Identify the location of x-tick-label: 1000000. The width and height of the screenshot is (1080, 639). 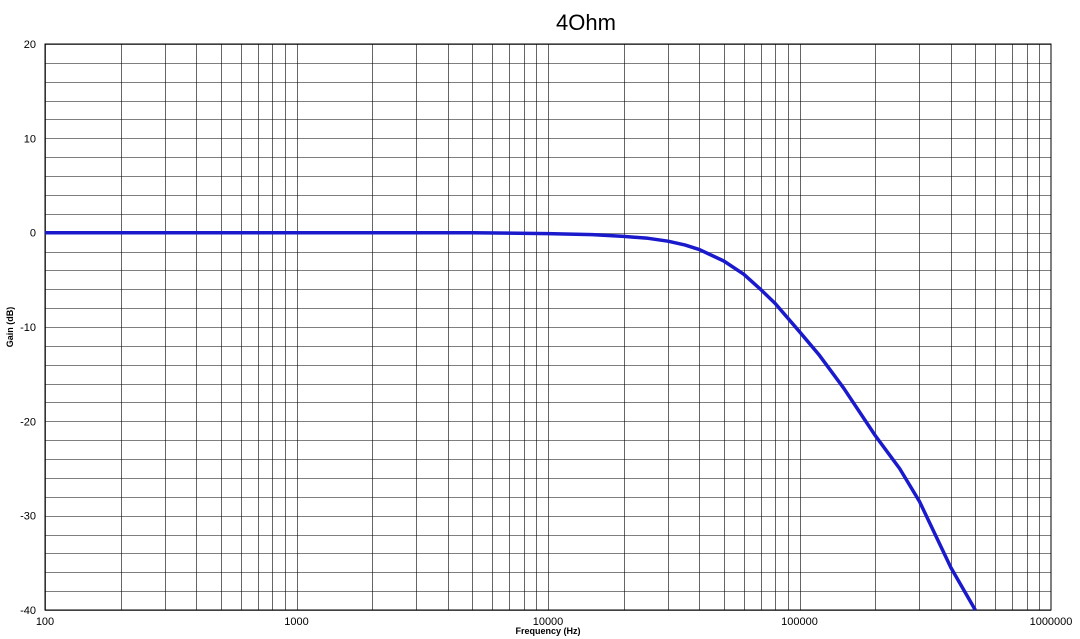
(1051, 622).